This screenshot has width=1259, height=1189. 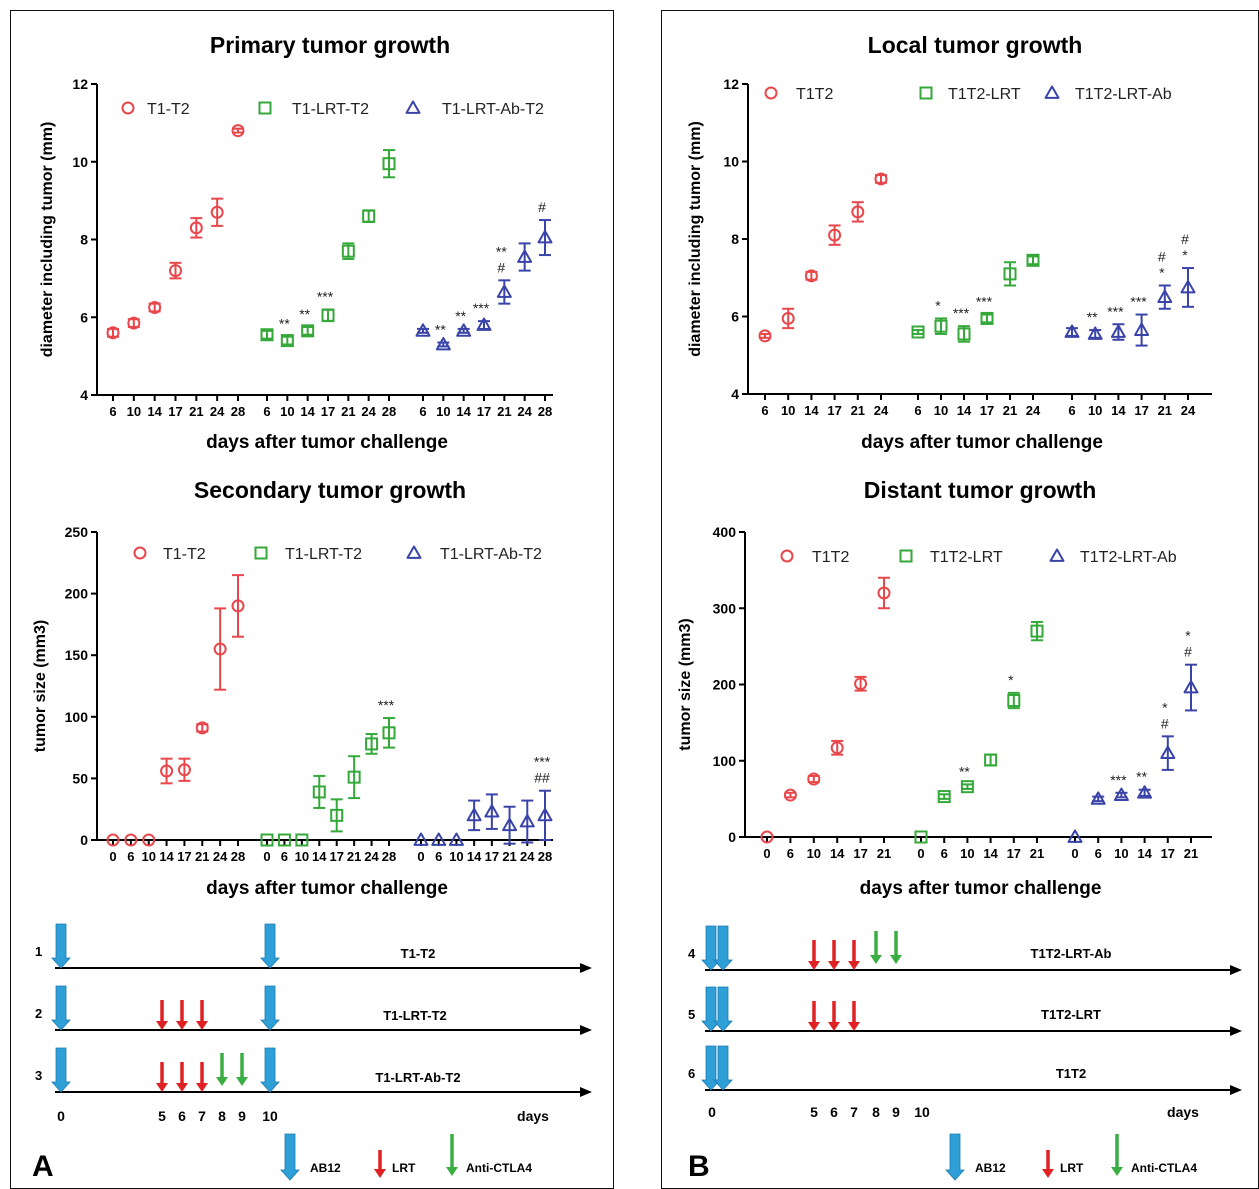 What do you see at coordinates (222, 1116) in the screenshot?
I see `day-tick-label: 8` at bounding box center [222, 1116].